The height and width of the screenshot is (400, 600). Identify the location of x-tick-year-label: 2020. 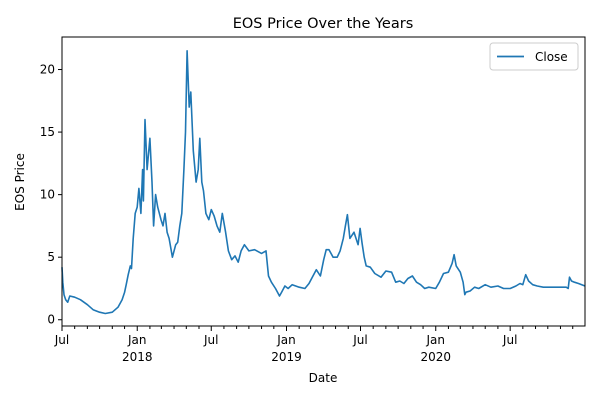
(435, 357).